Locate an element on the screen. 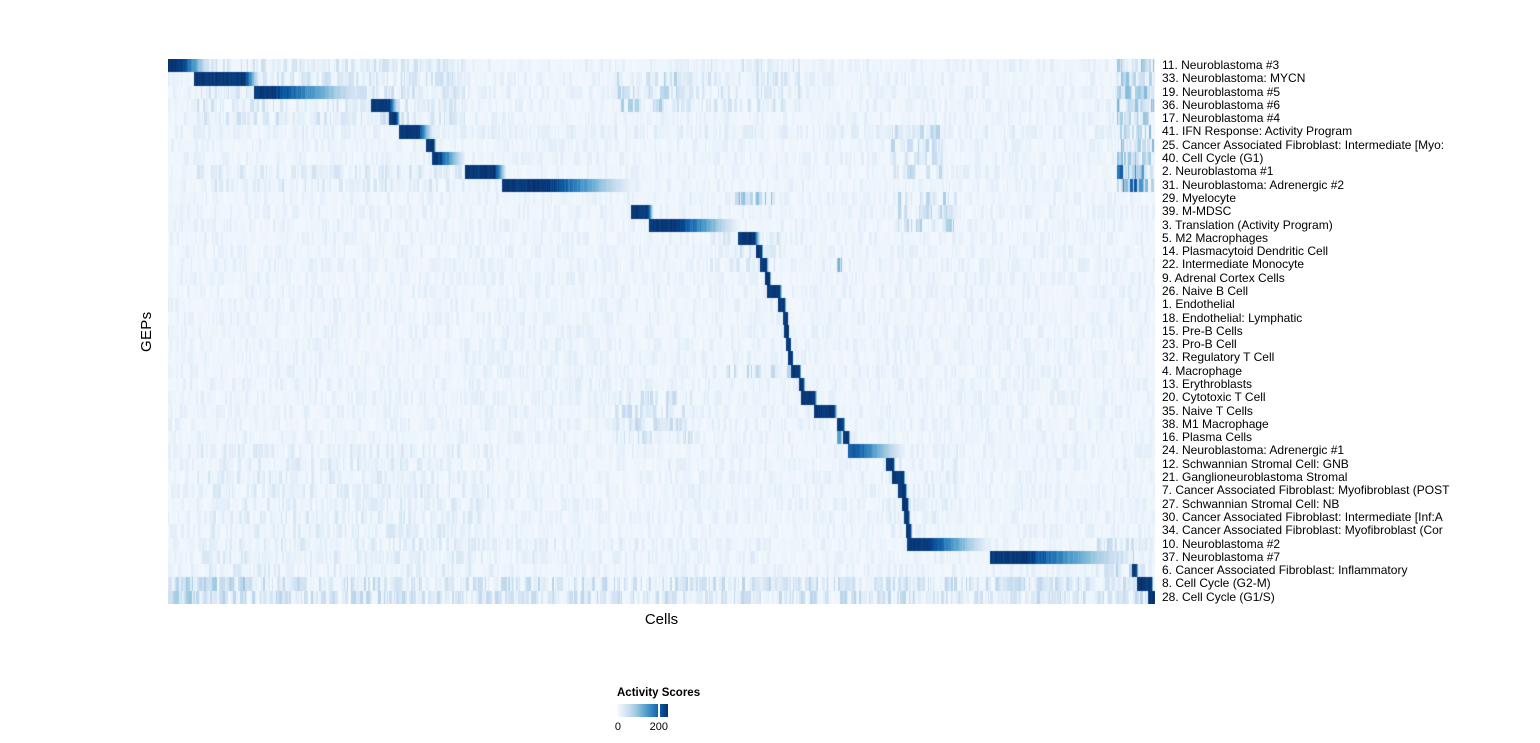 This screenshot has width=1540, height=743. row-label: 10. Neuroblastoma #2 is located at coordinates (1221, 544).